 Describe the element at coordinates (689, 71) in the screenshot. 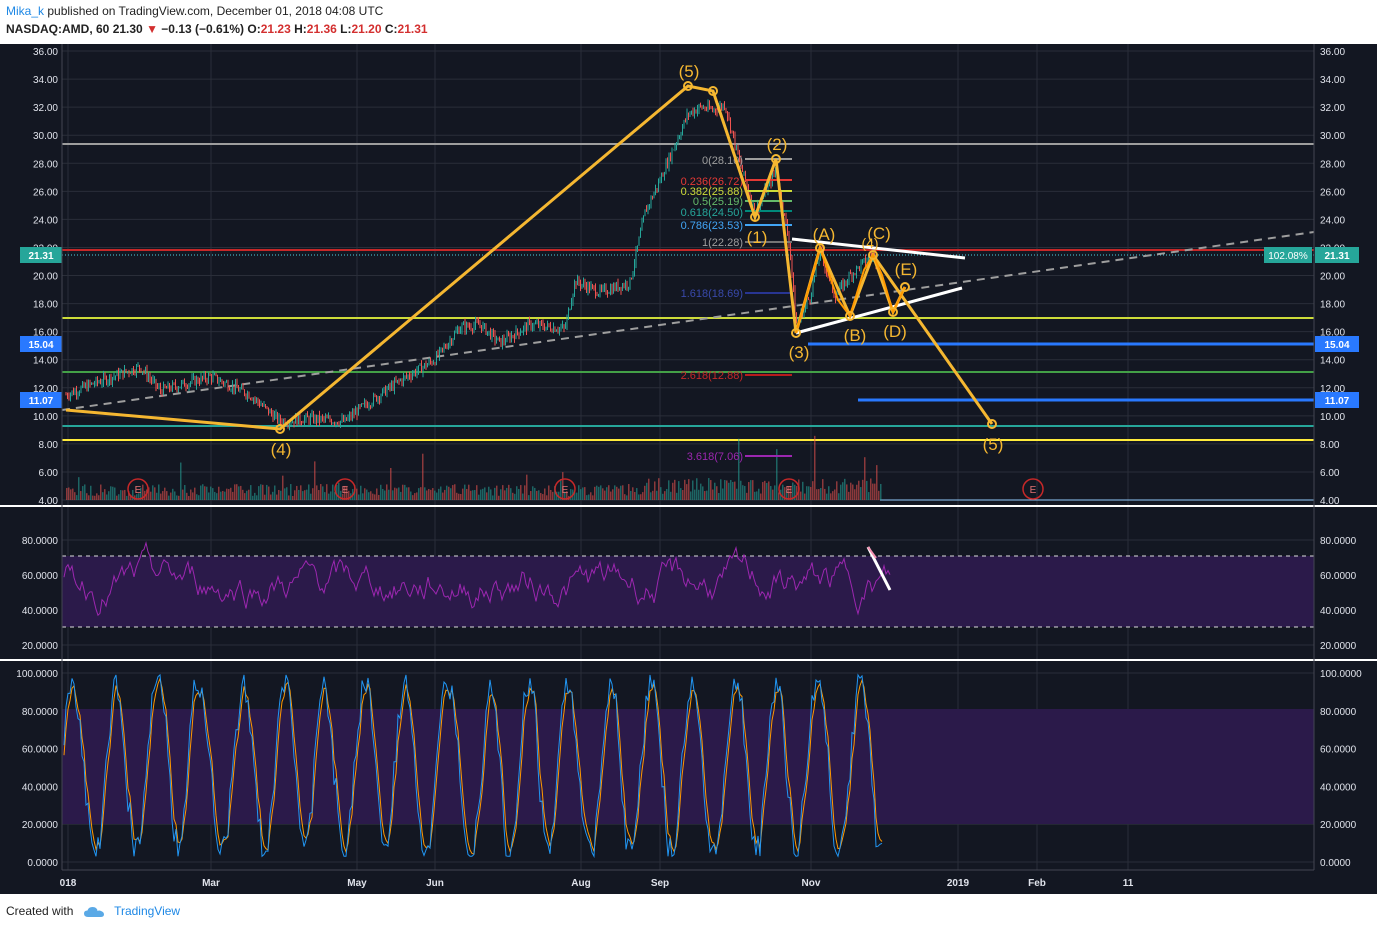

I see `wave-label-5-top: (5)` at that location.